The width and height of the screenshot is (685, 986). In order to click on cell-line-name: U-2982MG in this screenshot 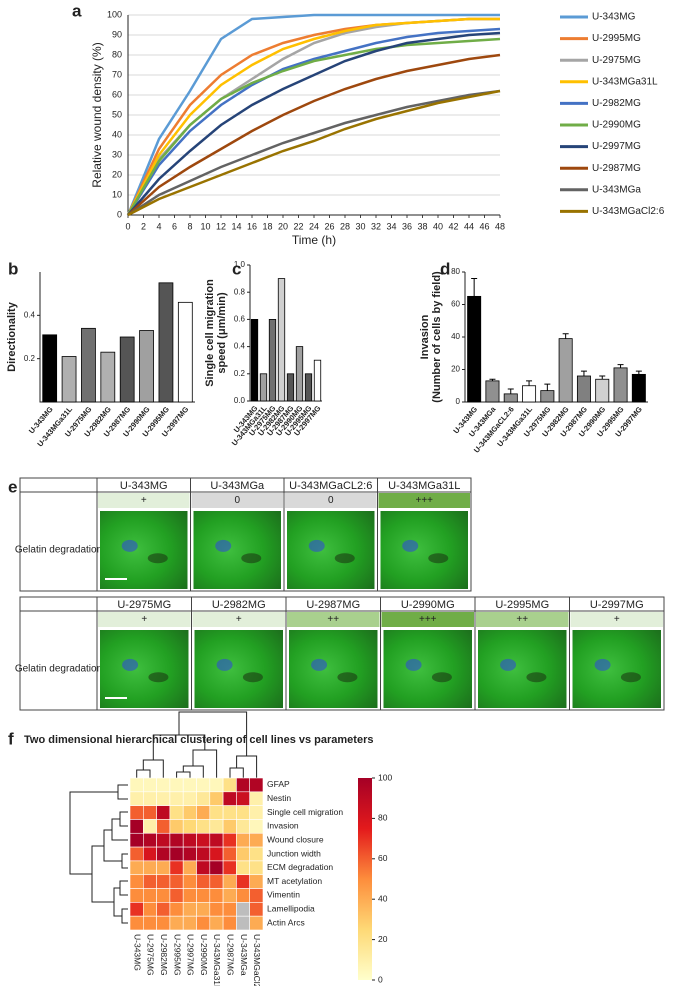, I will do `click(239, 605)`.